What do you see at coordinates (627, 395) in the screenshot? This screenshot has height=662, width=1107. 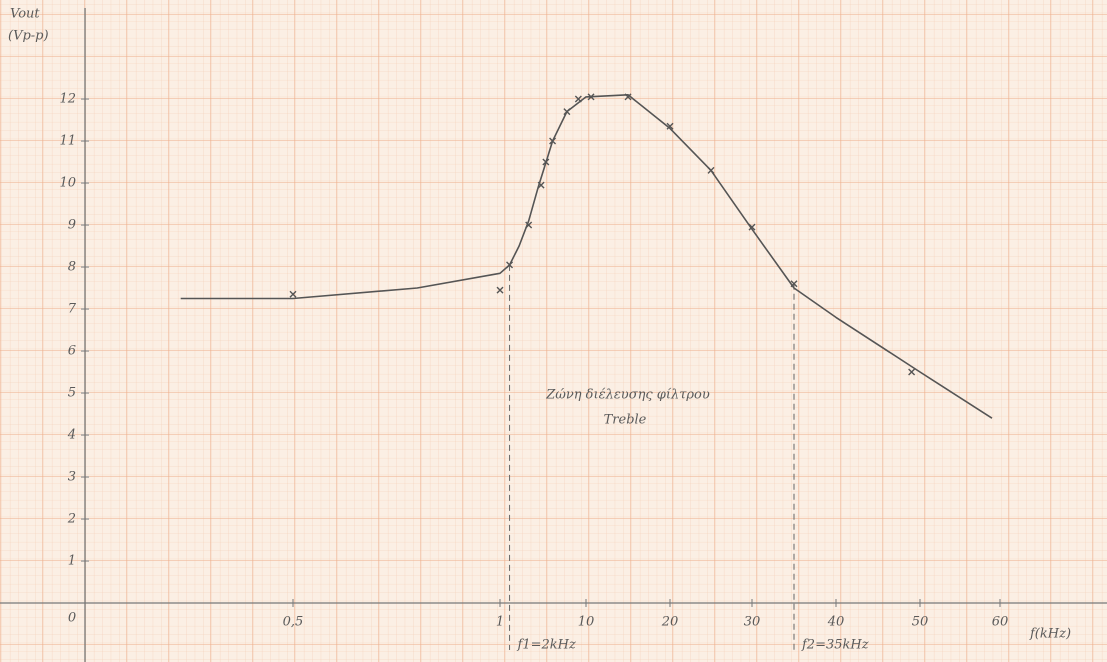 I see `band-label: Ζώνη διέλευσης φίλτρου` at bounding box center [627, 395].